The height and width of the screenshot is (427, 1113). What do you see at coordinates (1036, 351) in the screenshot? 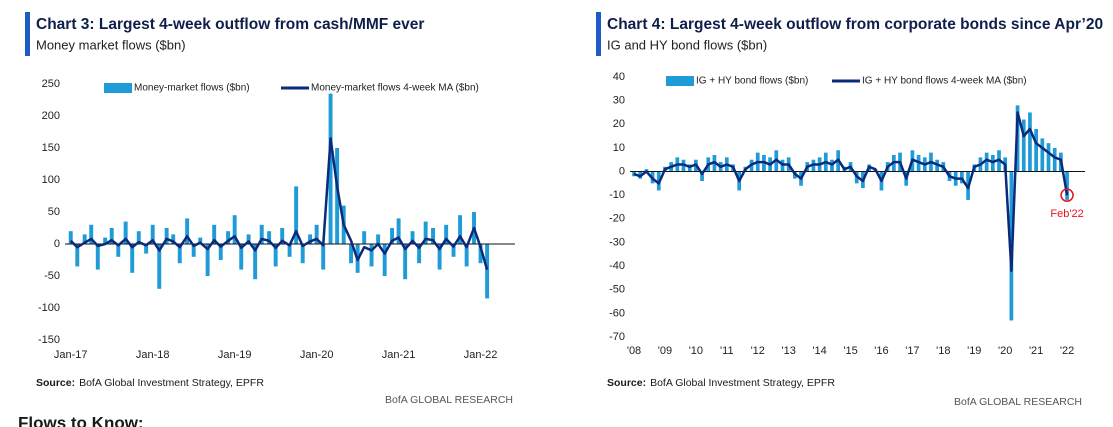
I see `x-tick-label: '21` at bounding box center [1036, 351].